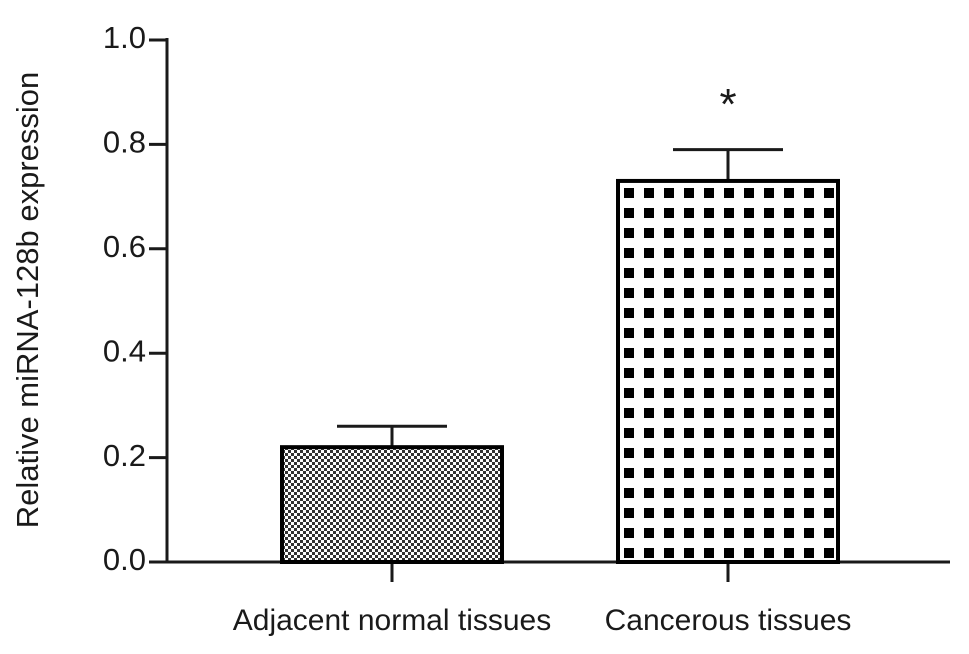 Image resolution: width=969 pixels, height=654 pixels. Describe the element at coordinates (27, 300) in the screenshot. I see `y-axis-label: Relative miRNA-128b expression` at that location.